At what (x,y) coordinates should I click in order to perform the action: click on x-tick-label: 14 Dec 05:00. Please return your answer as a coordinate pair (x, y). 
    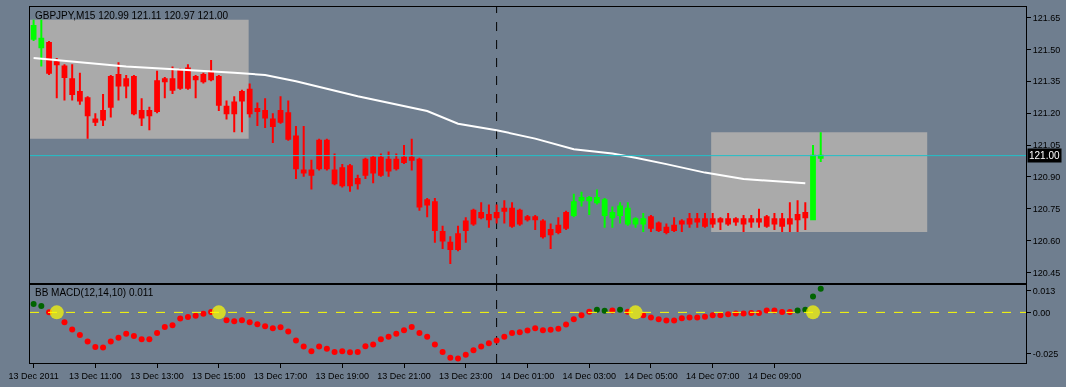
    Looking at the image, I should click on (651, 375).